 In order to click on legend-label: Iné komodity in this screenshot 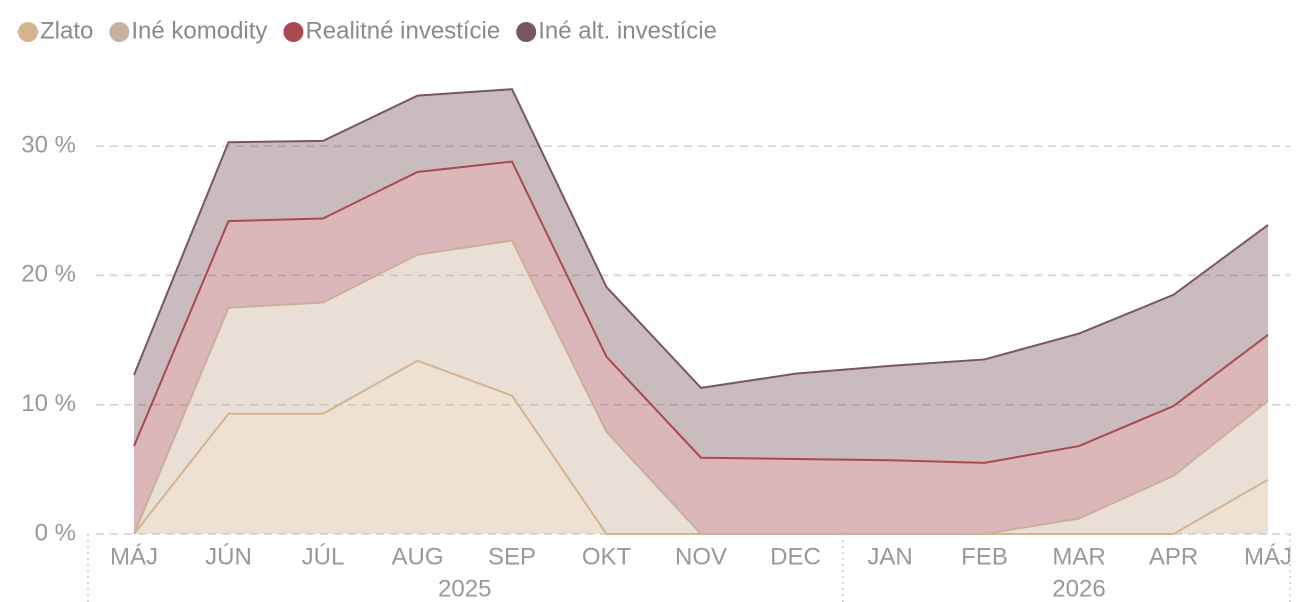, I will do `click(199, 30)`.